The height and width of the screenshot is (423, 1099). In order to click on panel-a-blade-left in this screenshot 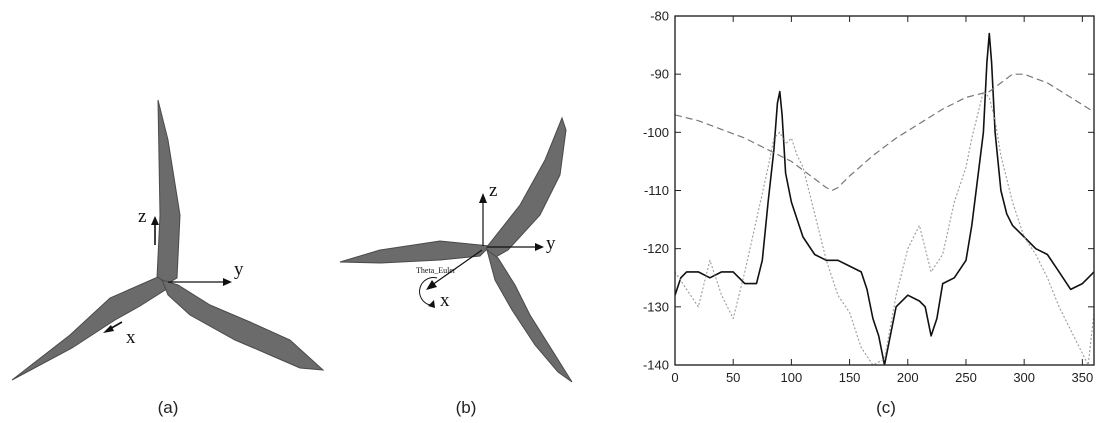, I will do `click(91, 328)`.